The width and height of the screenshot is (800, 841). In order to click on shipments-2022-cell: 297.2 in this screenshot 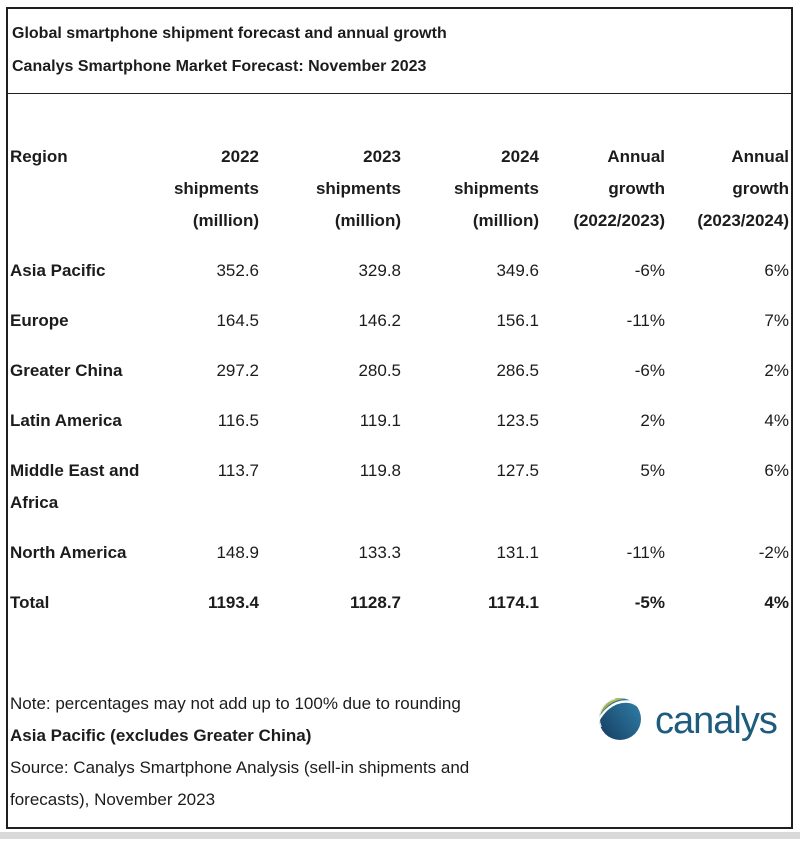, I will do `click(237, 370)`.